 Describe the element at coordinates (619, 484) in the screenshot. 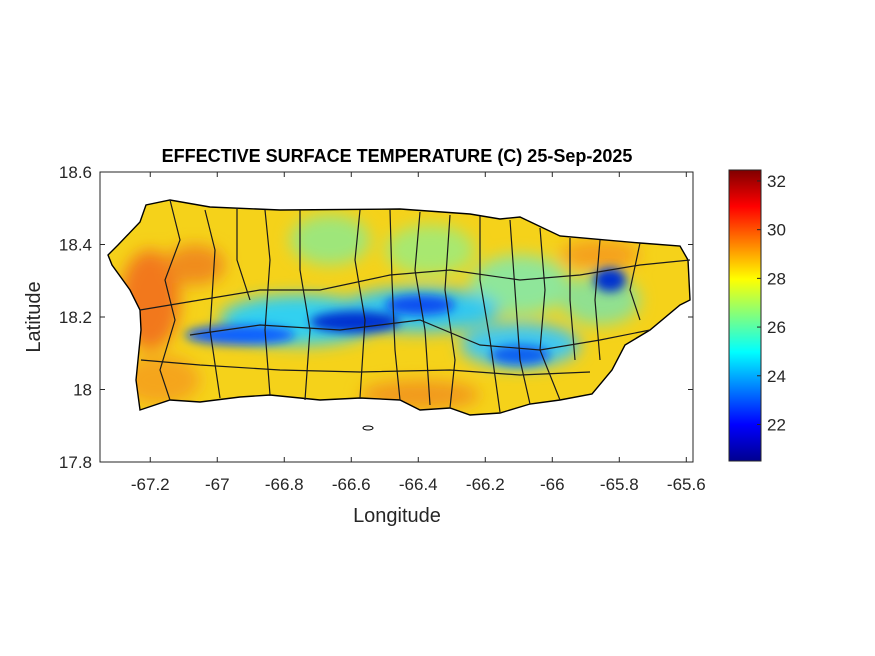

I see `x-tick-label: -65.8` at that location.